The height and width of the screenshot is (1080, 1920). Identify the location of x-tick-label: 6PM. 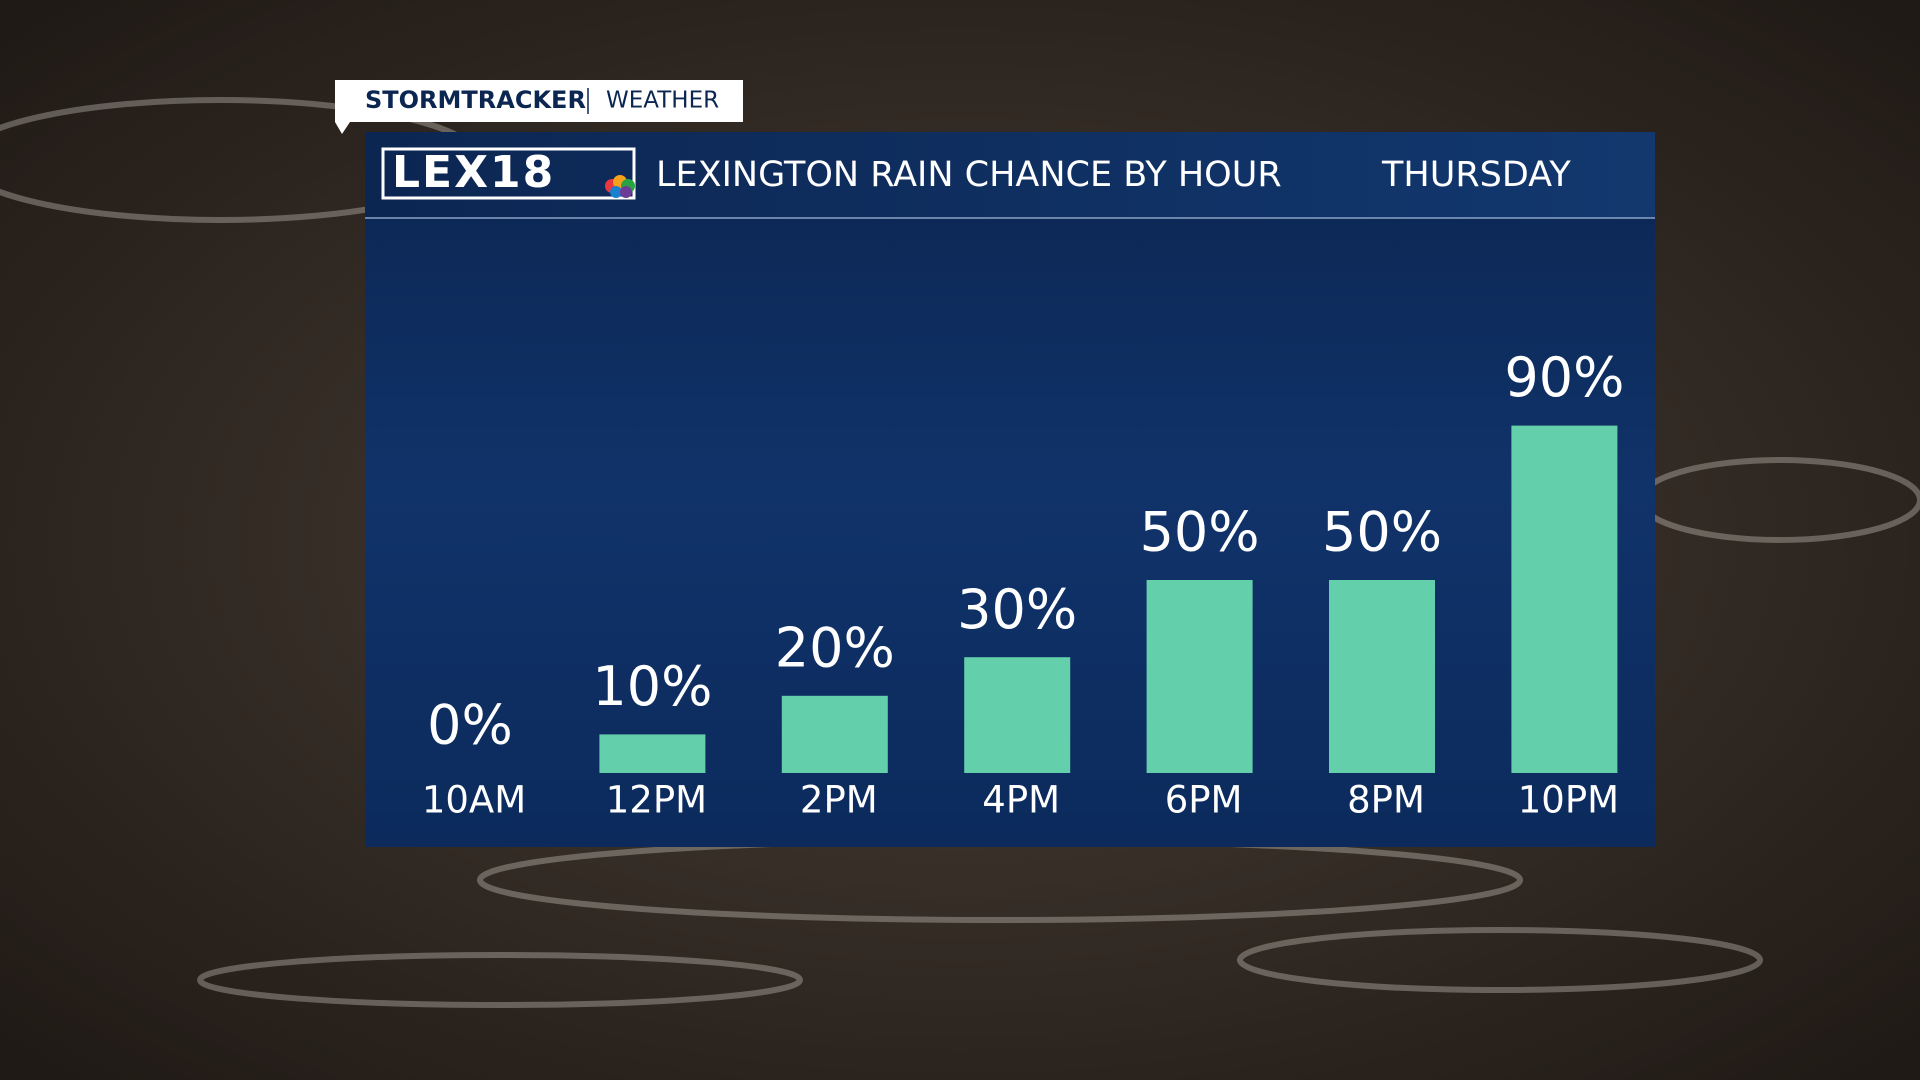
(1204, 800).